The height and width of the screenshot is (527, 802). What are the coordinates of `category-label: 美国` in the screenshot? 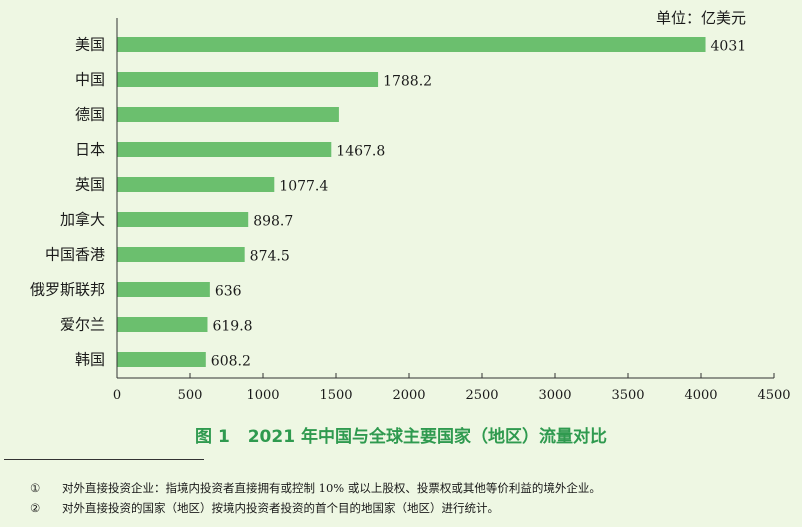 It's located at (90, 45).